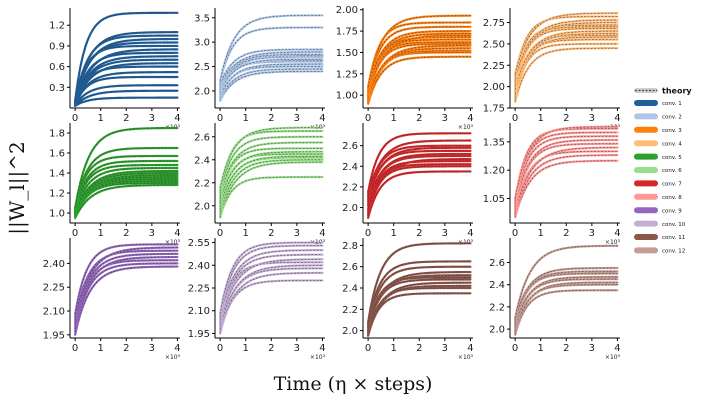  What do you see at coordinates (199, 243) in the screenshot?
I see `y-tick-label: 2.55` at bounding box center [199, 243].